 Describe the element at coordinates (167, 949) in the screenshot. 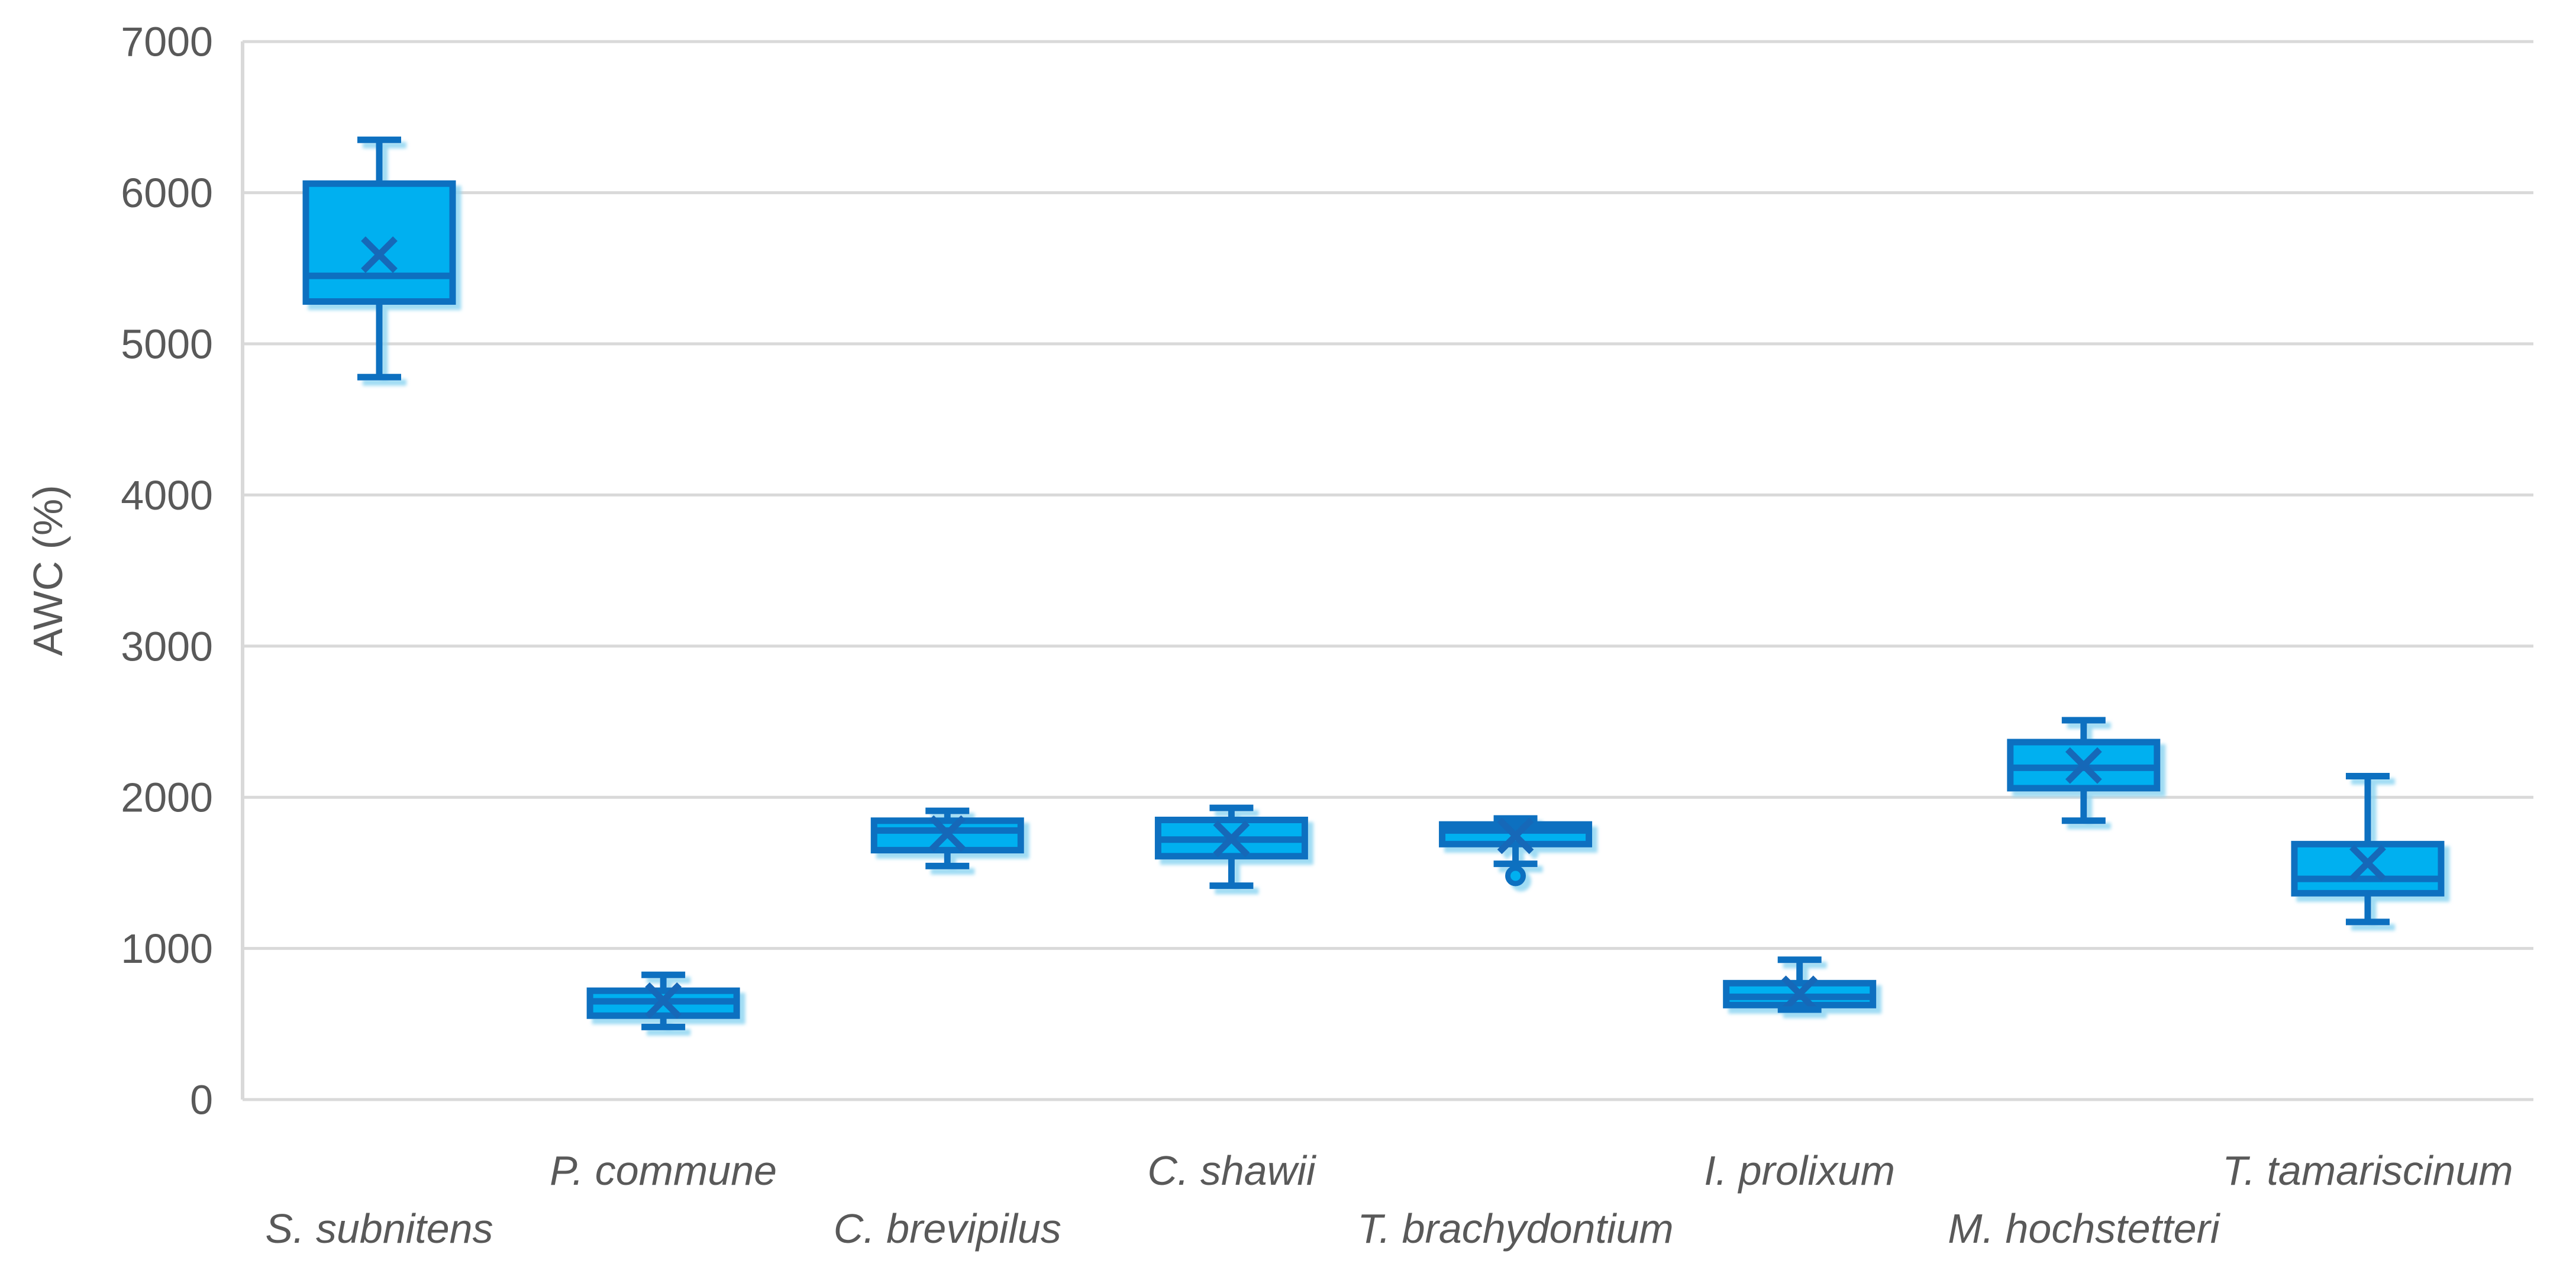

I see `y-tick-label-1000: 1000` at that location.